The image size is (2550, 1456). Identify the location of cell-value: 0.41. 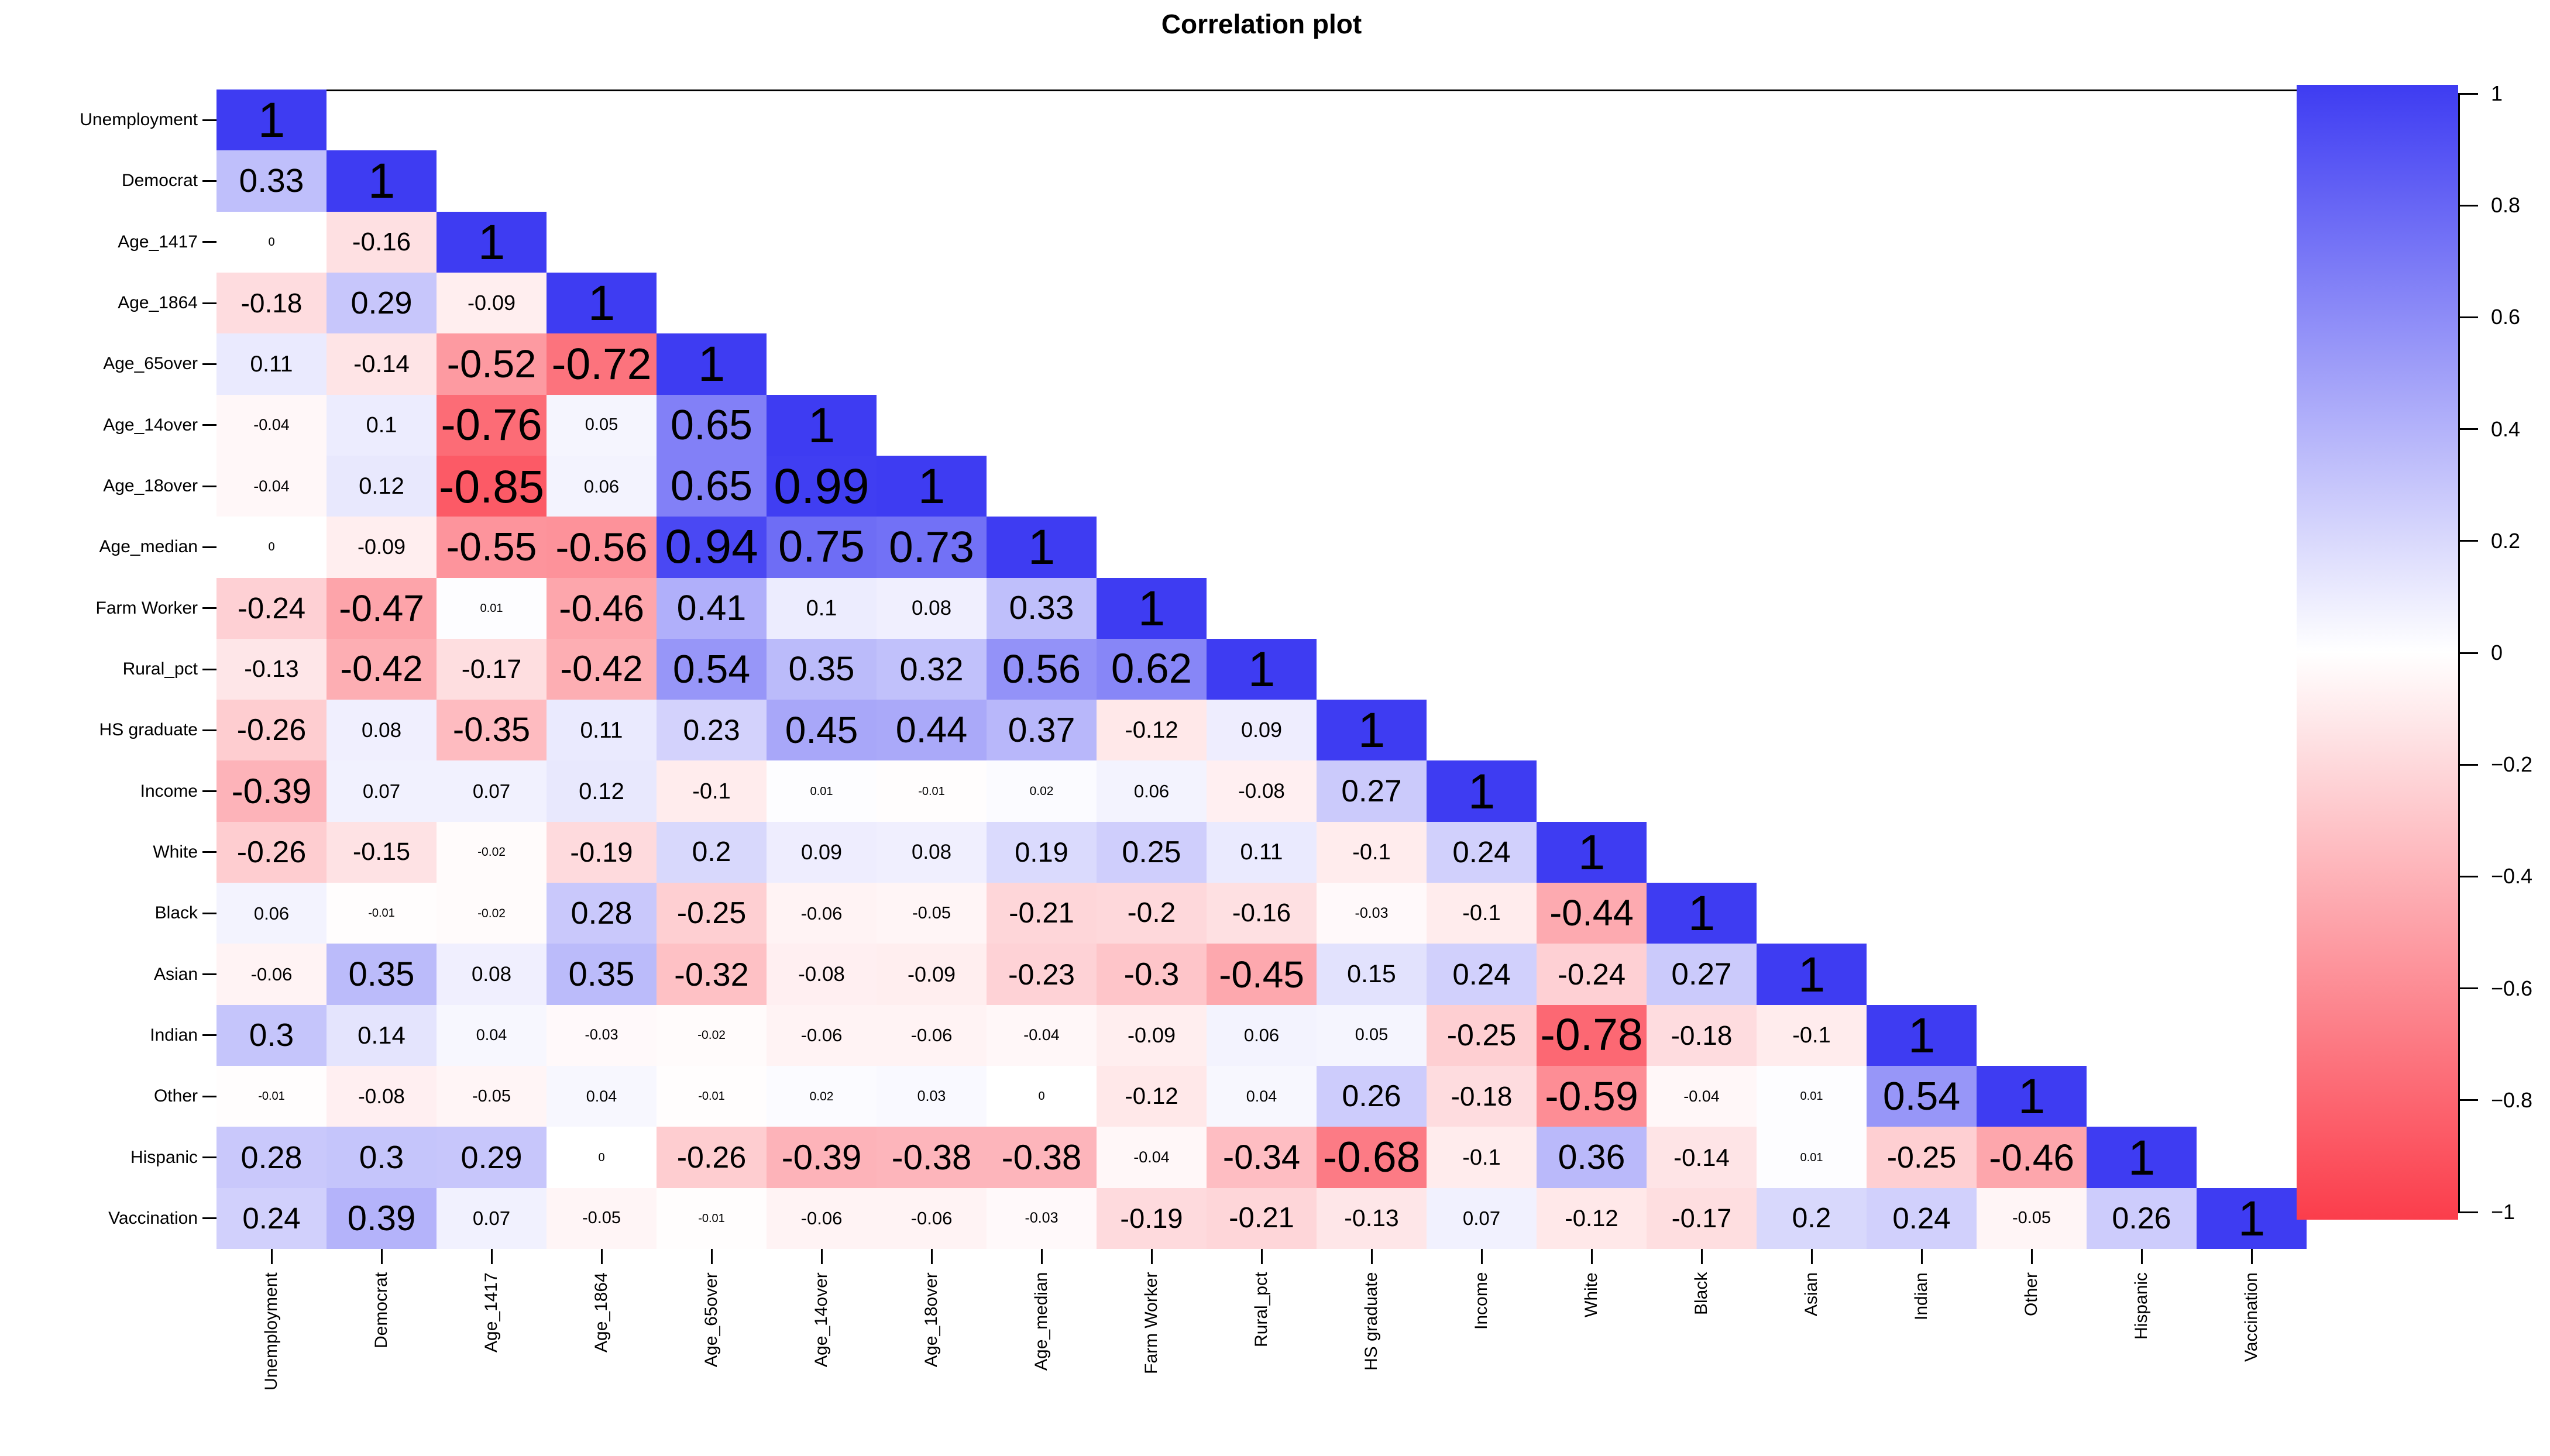
(711, 608).